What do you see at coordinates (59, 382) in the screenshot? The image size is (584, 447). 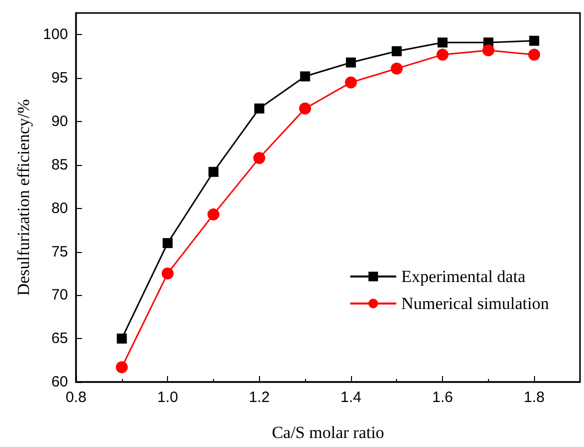 I see `y-tick-label: 60` at bounding box center [59, 382].